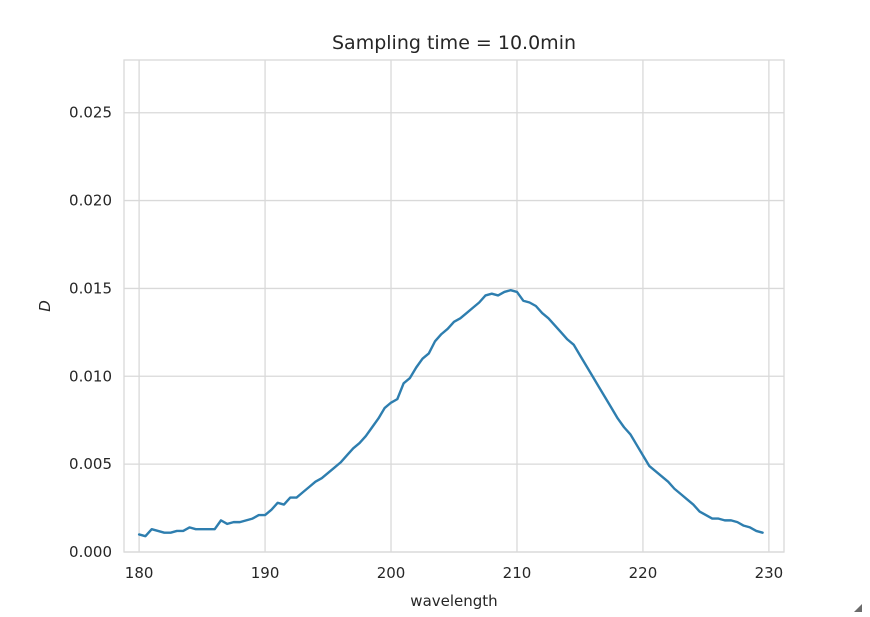 Image resolution: width=870 pixels, height=617 pixels. I want to click on chart-title: Sampling time = 10.0min, so click(454, 43).